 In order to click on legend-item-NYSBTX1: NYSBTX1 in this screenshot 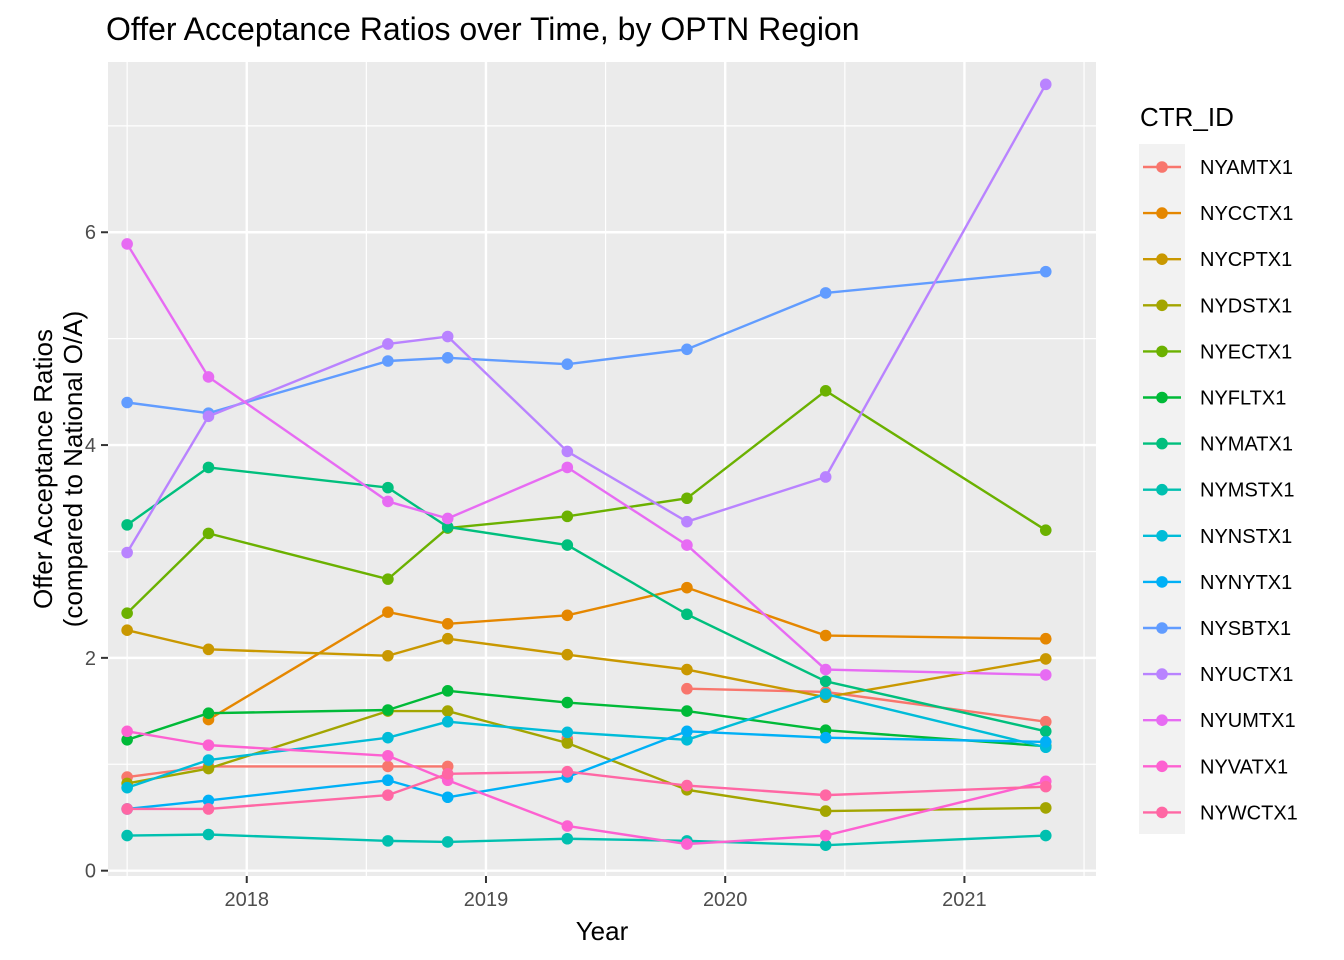, I will do `click(1217, 629)`.